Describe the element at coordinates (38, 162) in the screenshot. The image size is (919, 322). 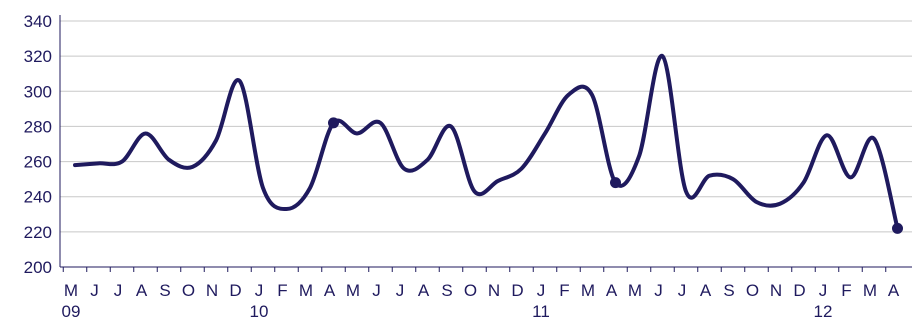
I see `y-tick-label: 260` at that location.